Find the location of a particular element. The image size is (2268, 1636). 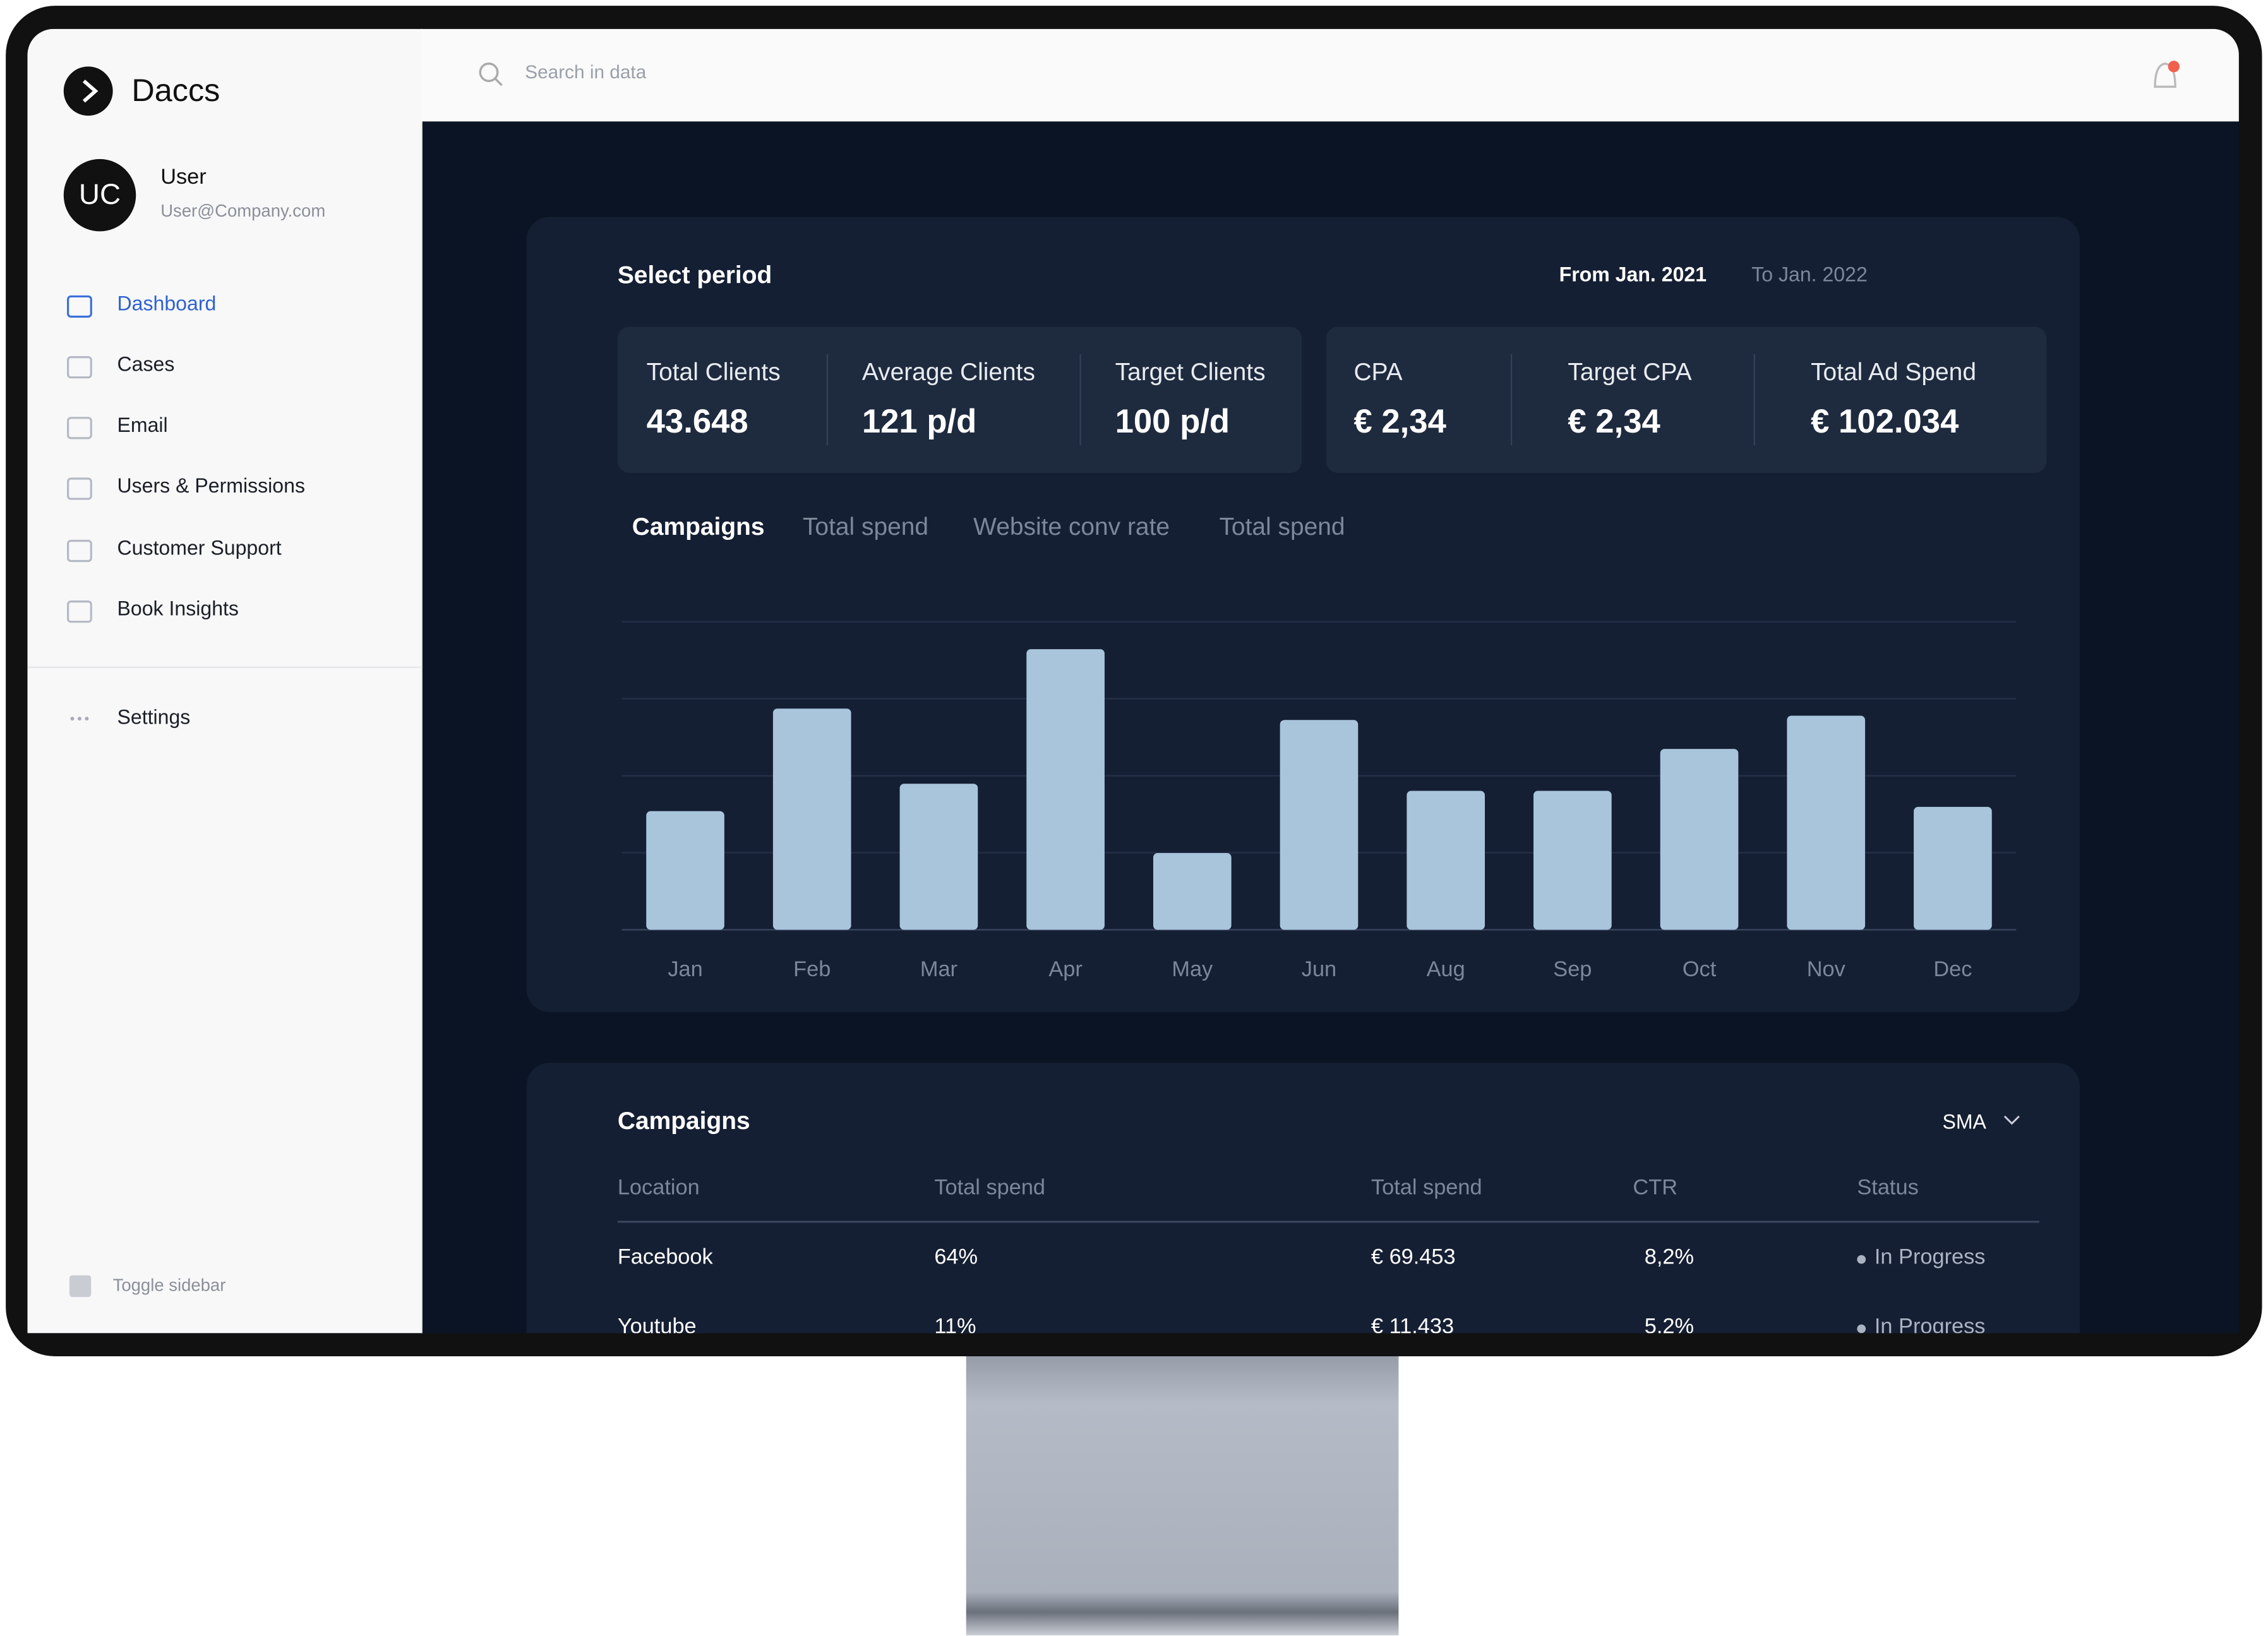

table-cell: 8,2% is located at coordinates (1669, 1257).